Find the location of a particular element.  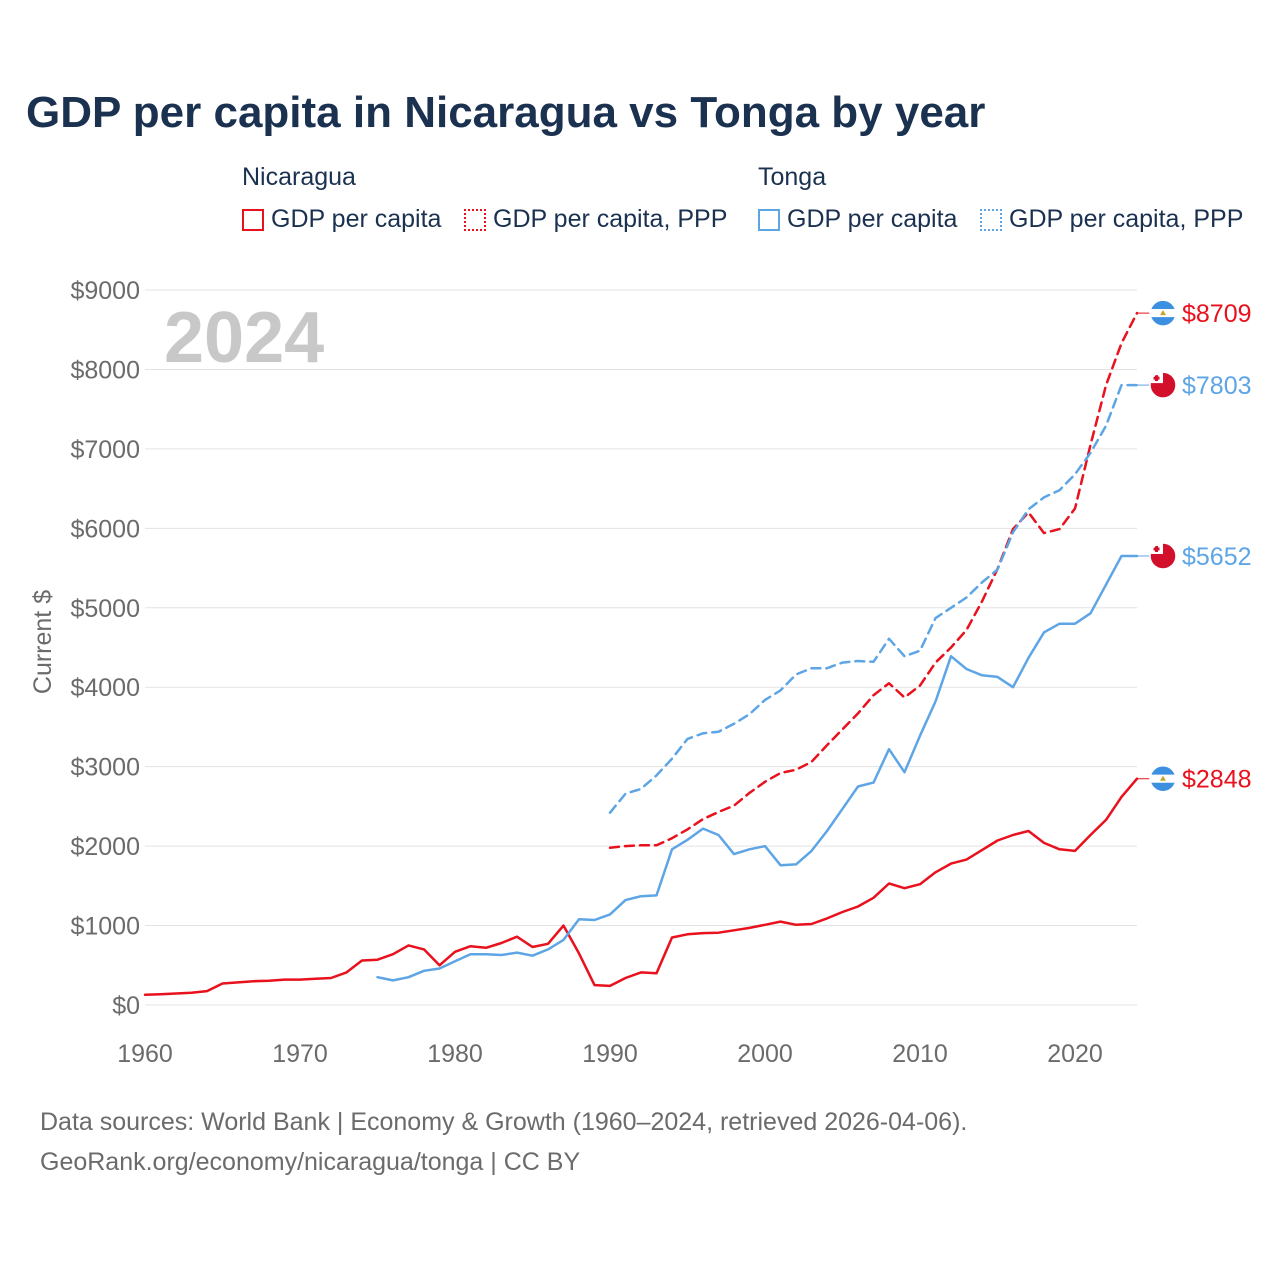

legend-item-nicaragua-gdp: GDP per capita is located at coordinates (341, 219).